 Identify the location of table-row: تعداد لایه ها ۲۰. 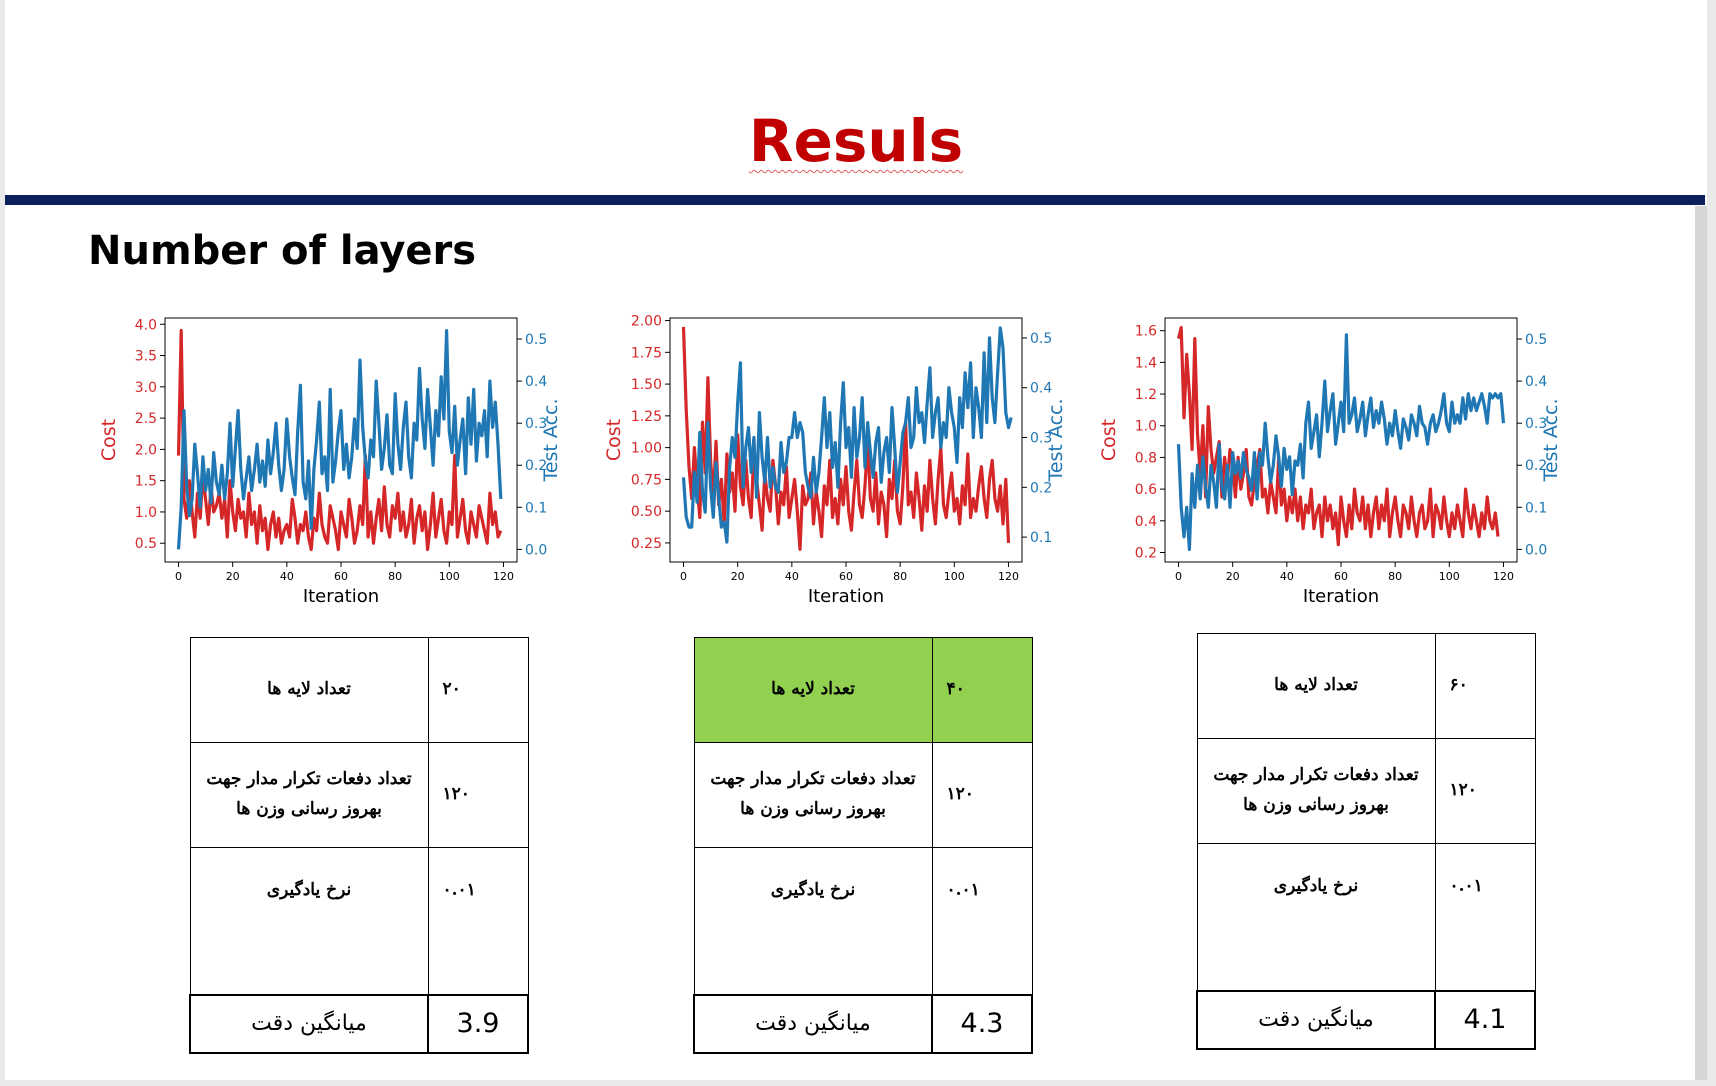
(359, 690).